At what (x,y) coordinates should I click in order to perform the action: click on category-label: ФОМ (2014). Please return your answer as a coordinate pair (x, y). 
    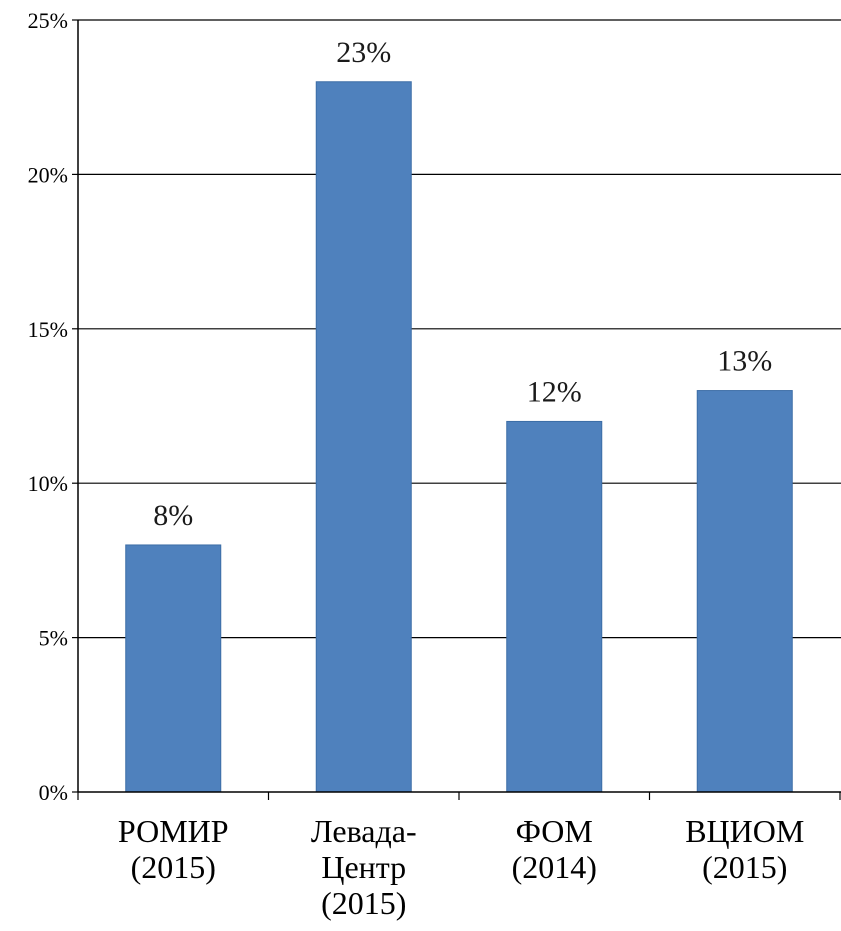
    Looking at the image, I should click on (554, 849).